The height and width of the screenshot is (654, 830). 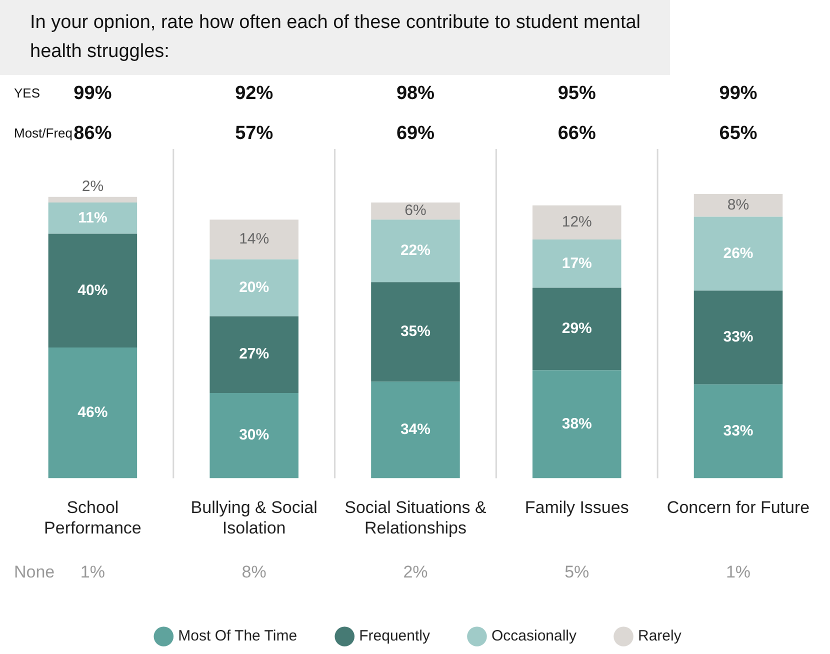 I want to click on data-label: 17%, so click(x=577, y=263).